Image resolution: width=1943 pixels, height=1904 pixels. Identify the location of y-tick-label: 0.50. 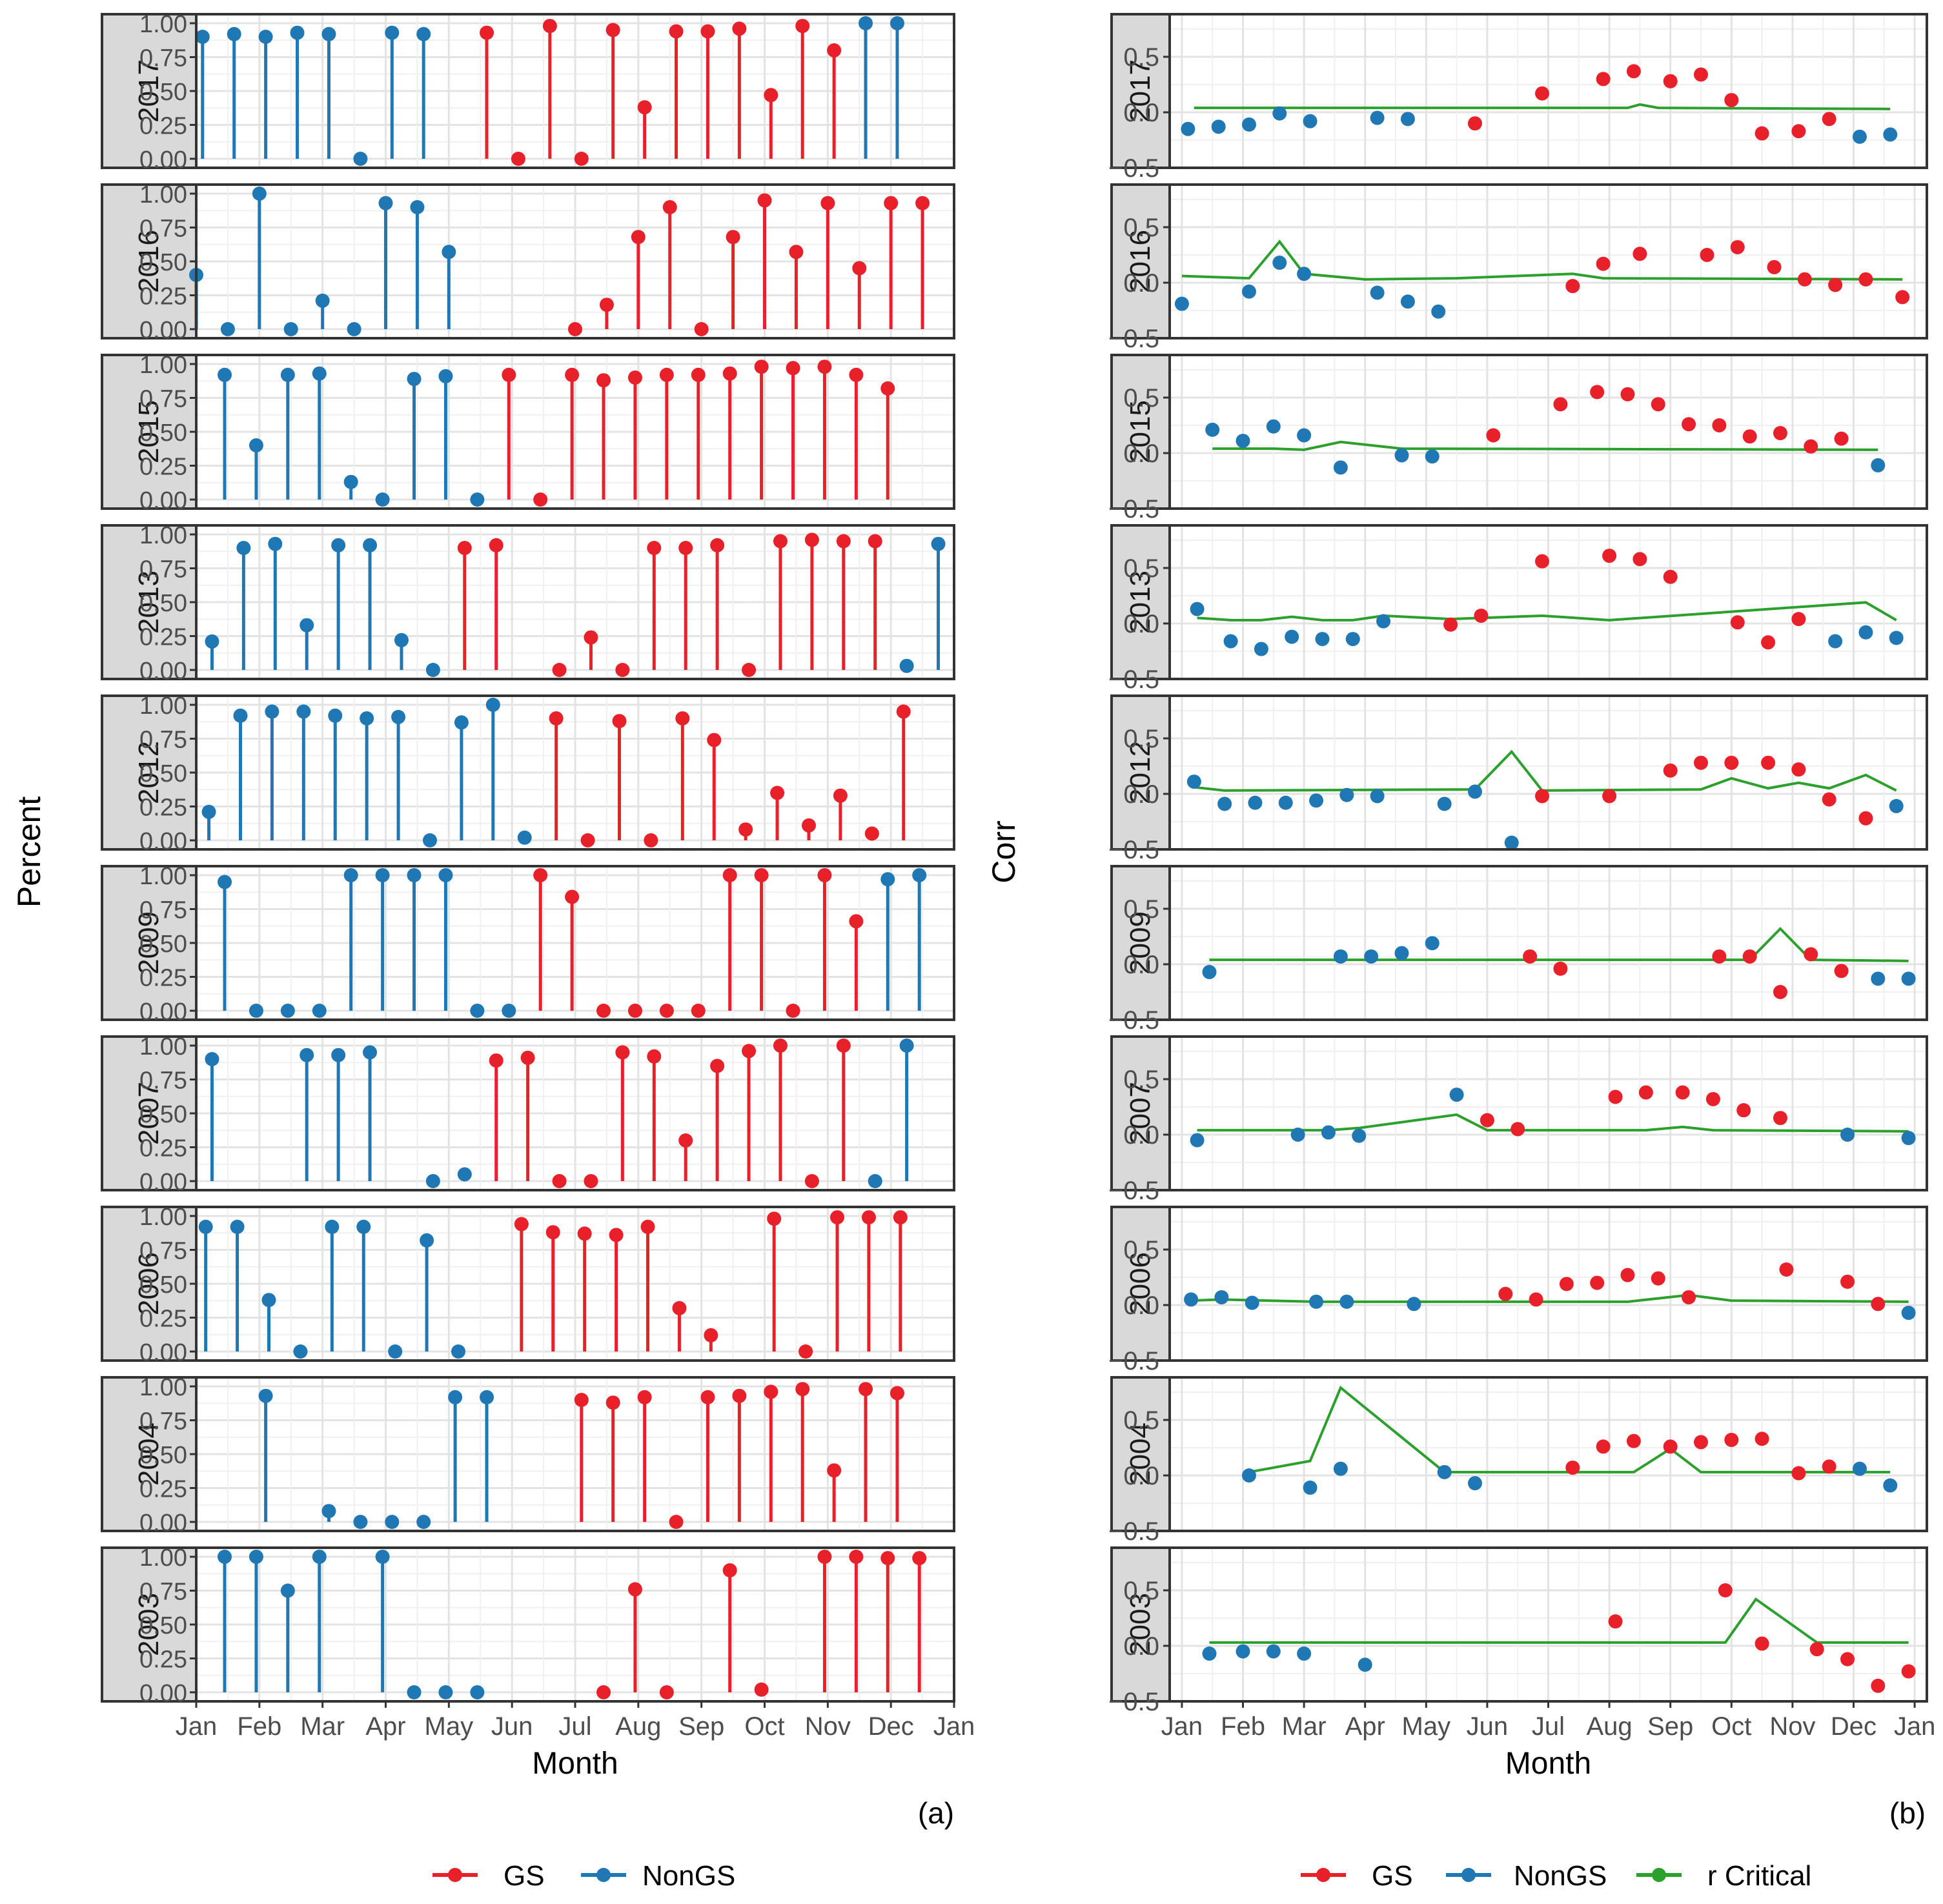
(163, 944).